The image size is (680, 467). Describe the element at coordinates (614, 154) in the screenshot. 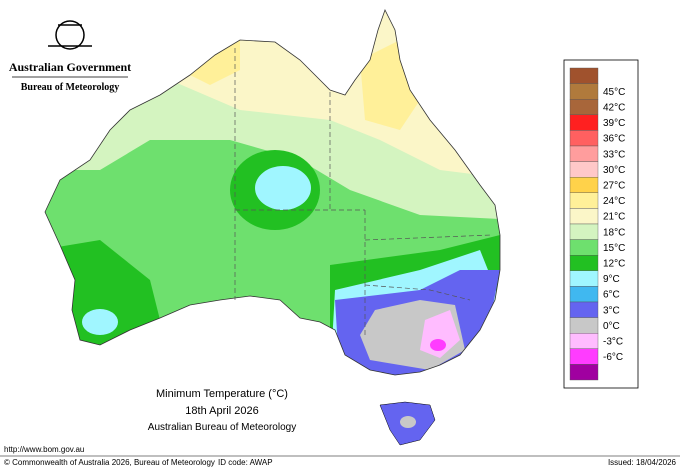

I see `legend-label: 33°C` at that location.